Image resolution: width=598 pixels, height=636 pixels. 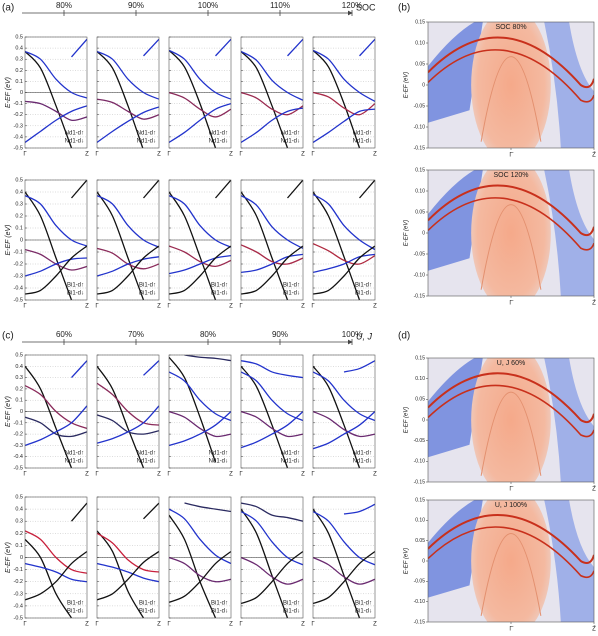 What do you see at coordinates (19, 204) in the screenshot?
I see `y-tick-label: 0.3` at bounding box center [19, 204].